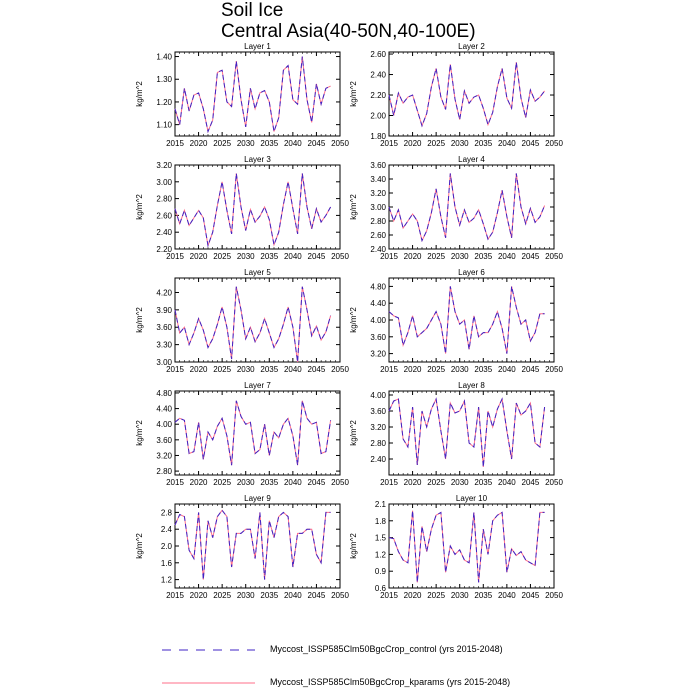  I want to click on y-tick-label: 1.2, so click(381, 554).